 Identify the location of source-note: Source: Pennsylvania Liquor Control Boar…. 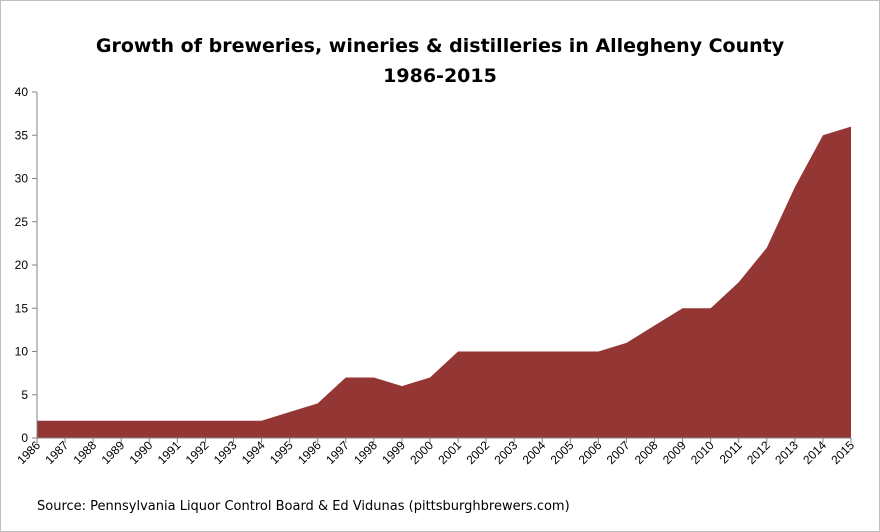
(303, 506).